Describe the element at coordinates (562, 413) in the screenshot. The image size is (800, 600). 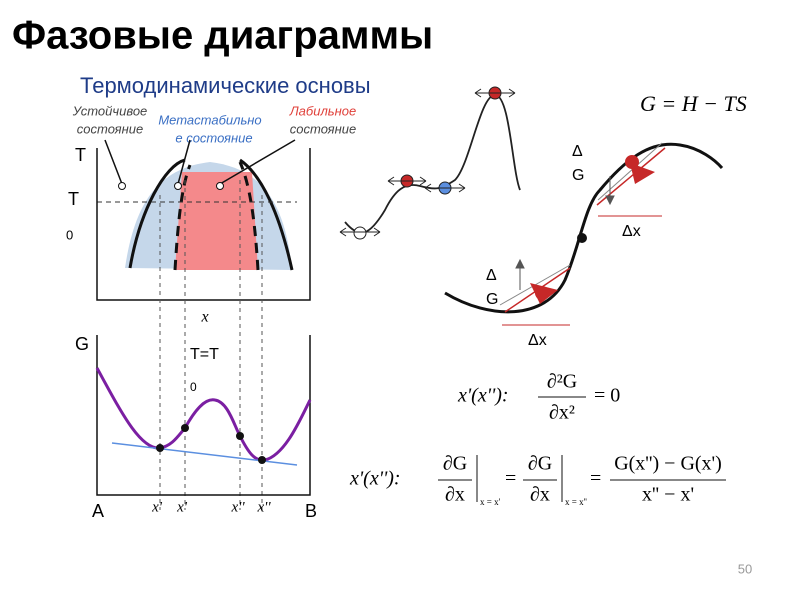
I see `eq-denominator: ∂x²` at that location.